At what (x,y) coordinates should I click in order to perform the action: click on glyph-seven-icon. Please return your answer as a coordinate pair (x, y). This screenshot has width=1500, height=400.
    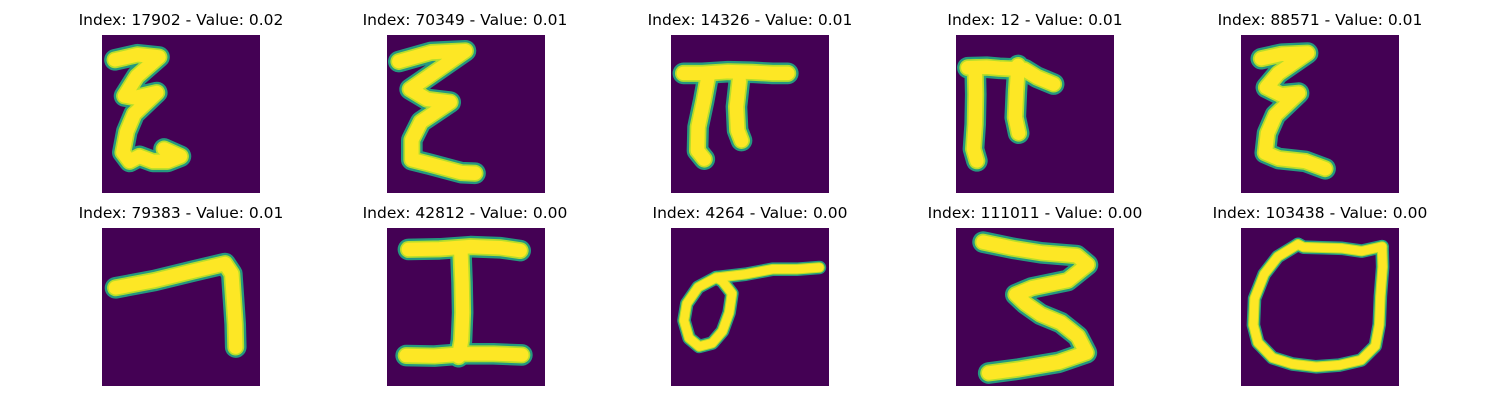
    Looking at the image, I should click on (181, 307).